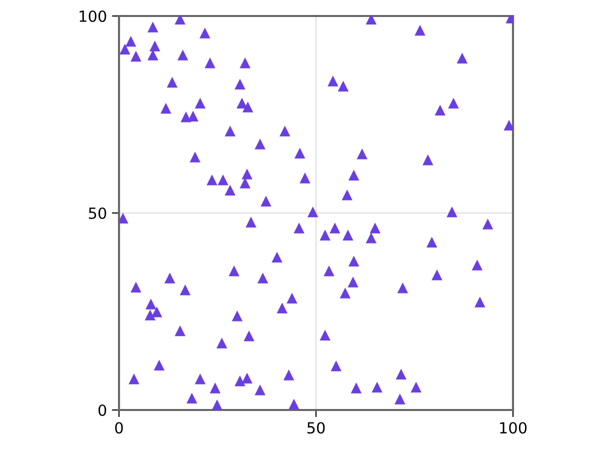 The height and width of the screenshot is (450, 600). What do you see at coordinates (316, 428) in the screenshot?
I see `x-tick-label: 50` at bounding box center [316, 428].